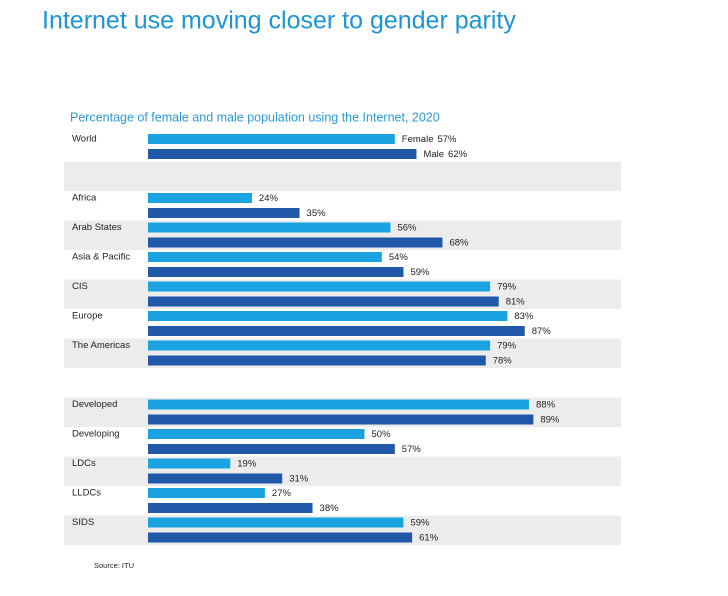 Image resolution: width=728 pixels, height=596 pixels. Describe the element at coordinates (80, 286) in the screenshot. I see `category-label: CIS` at that location.